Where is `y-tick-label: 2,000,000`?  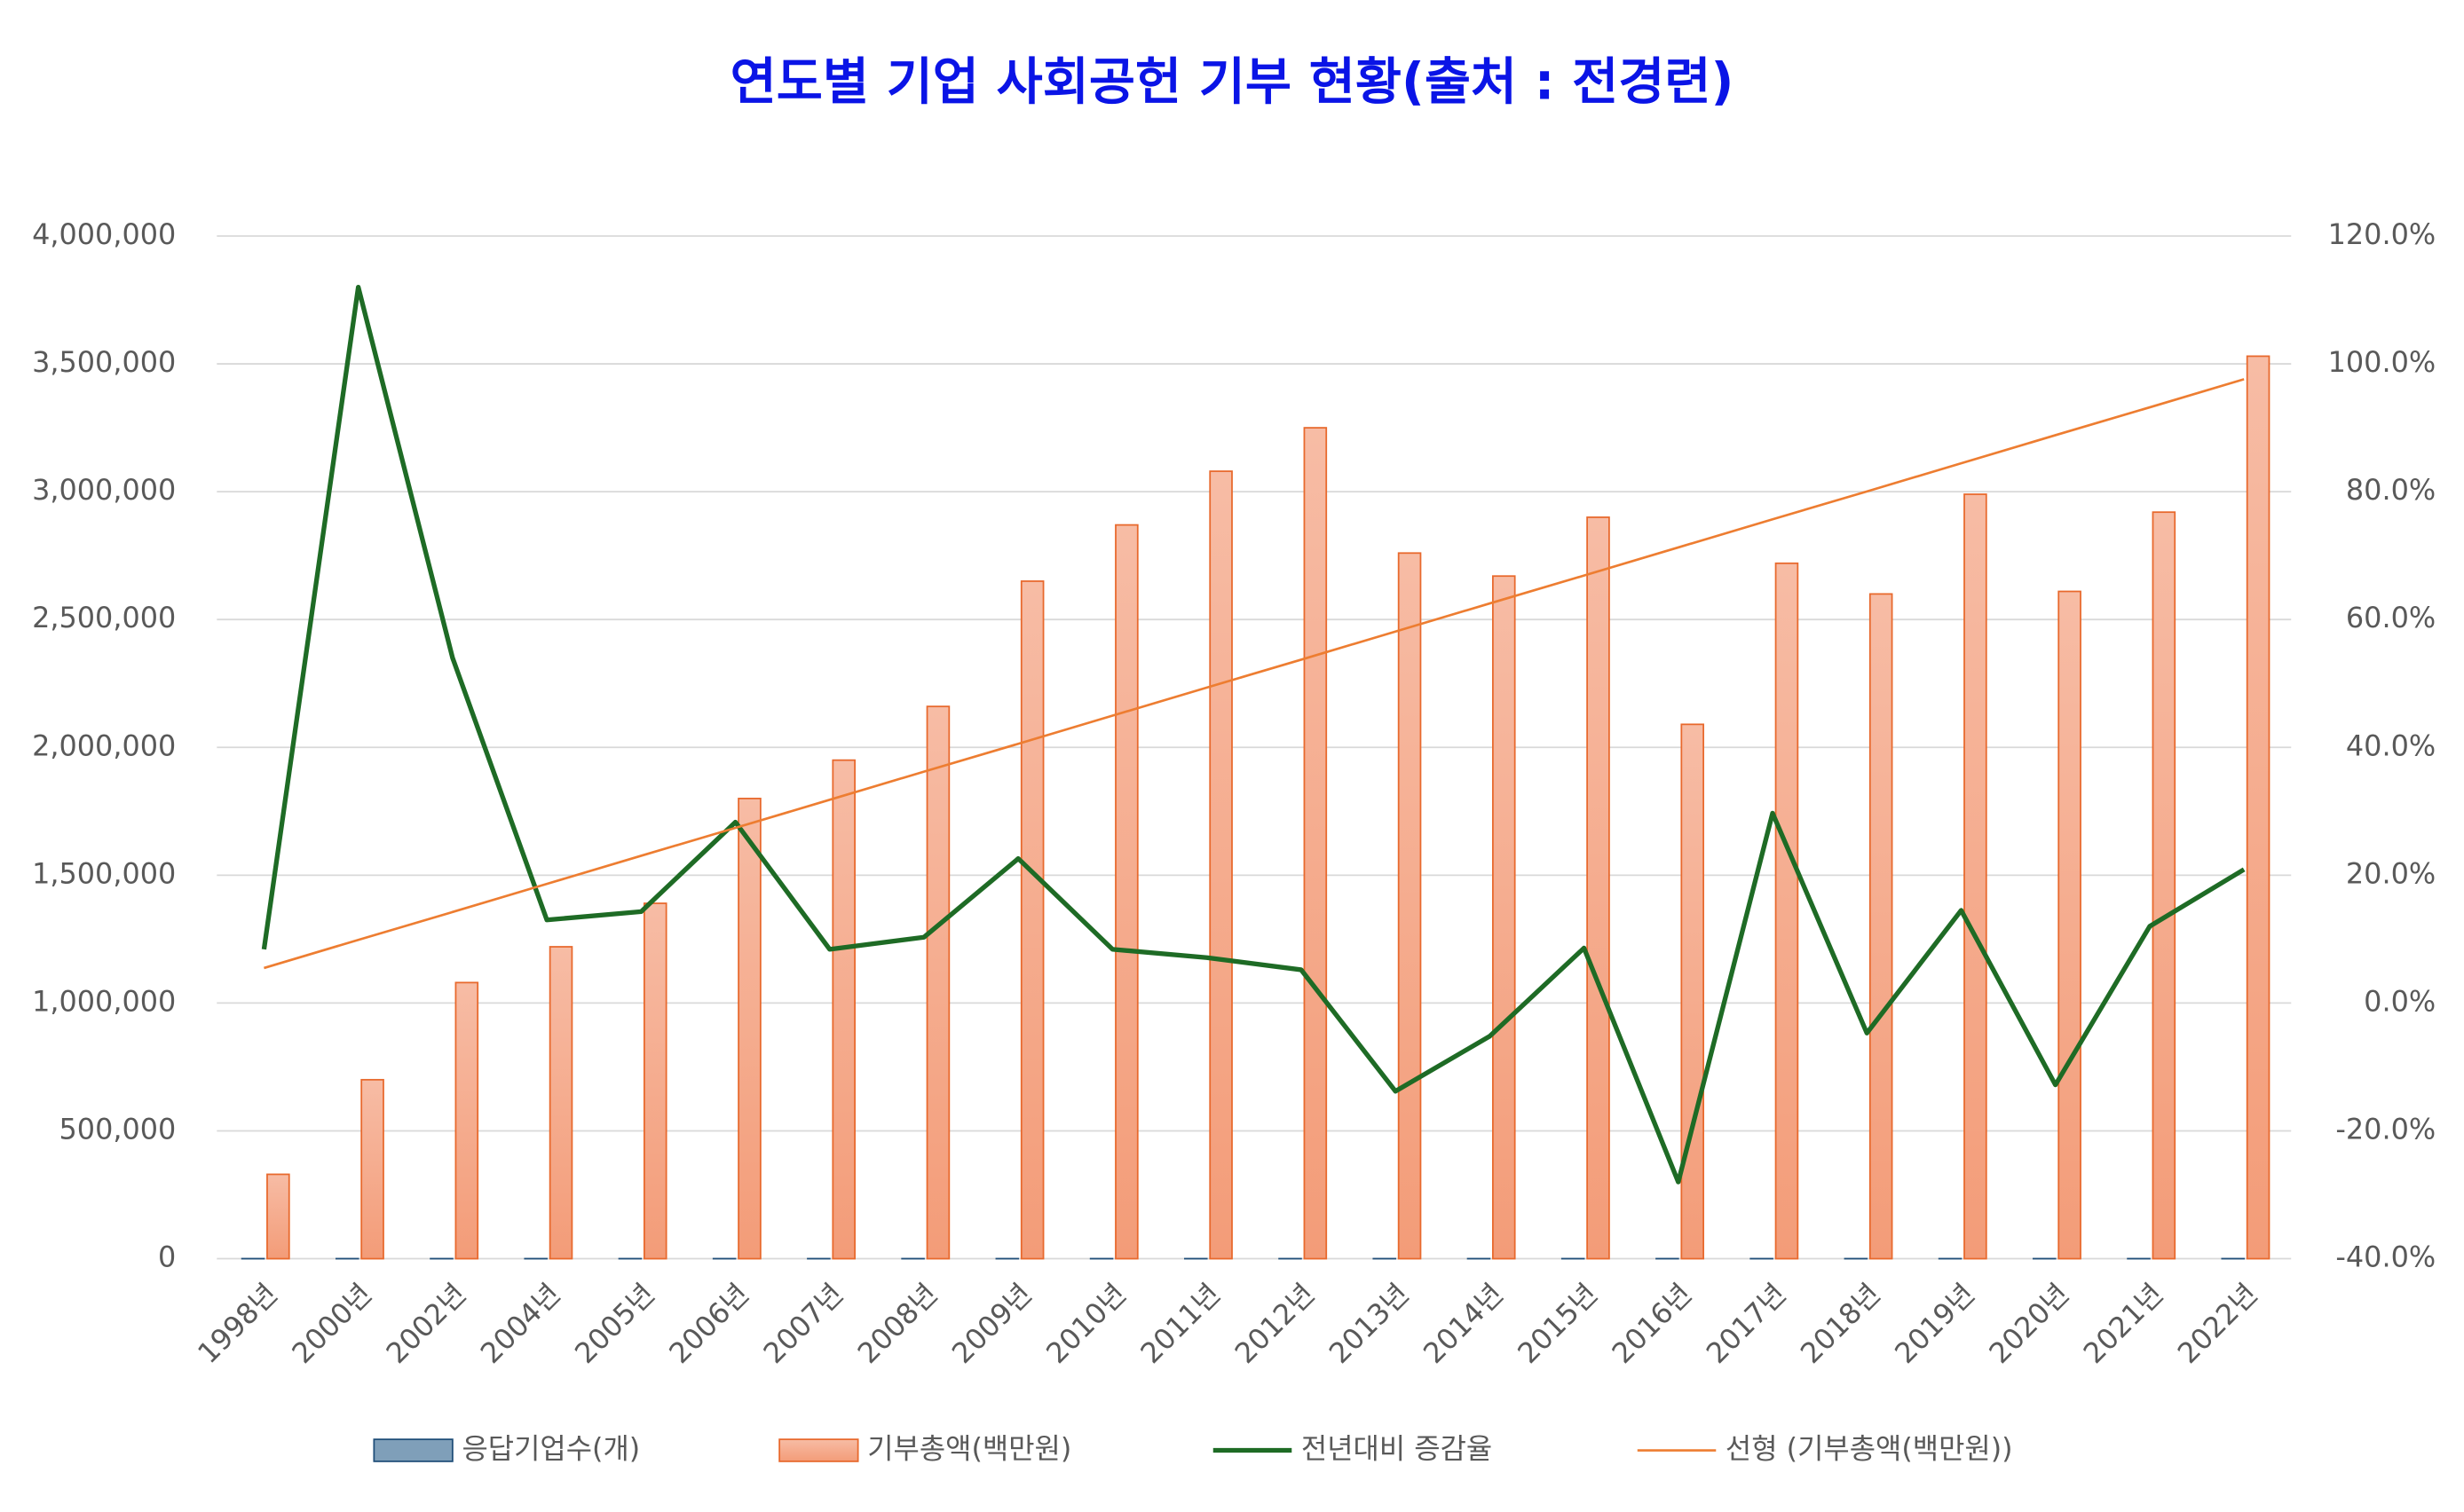 y-tick-label: 2,000,000 is located at coordinates (104, 745).